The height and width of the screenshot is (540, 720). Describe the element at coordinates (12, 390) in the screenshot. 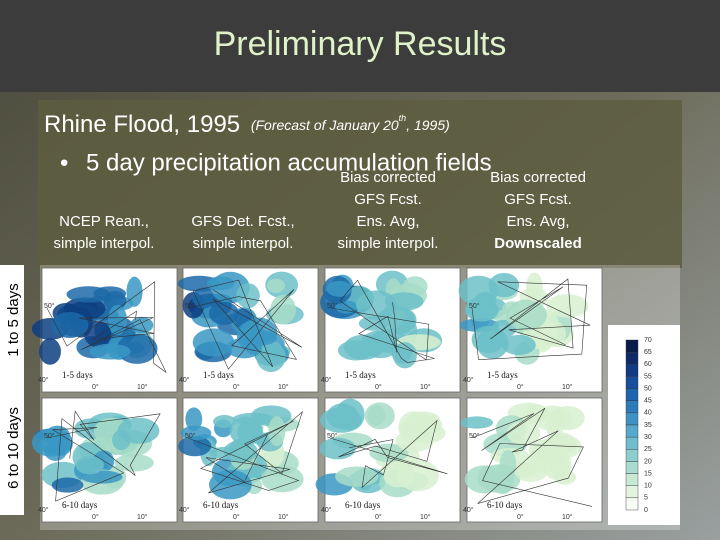

I see `row-label-strip` at that location.